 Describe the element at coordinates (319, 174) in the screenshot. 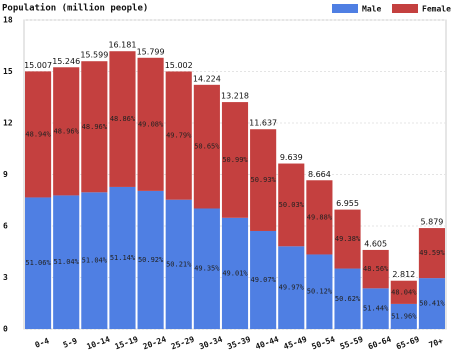

I see `total-label: 8.664` at that location.